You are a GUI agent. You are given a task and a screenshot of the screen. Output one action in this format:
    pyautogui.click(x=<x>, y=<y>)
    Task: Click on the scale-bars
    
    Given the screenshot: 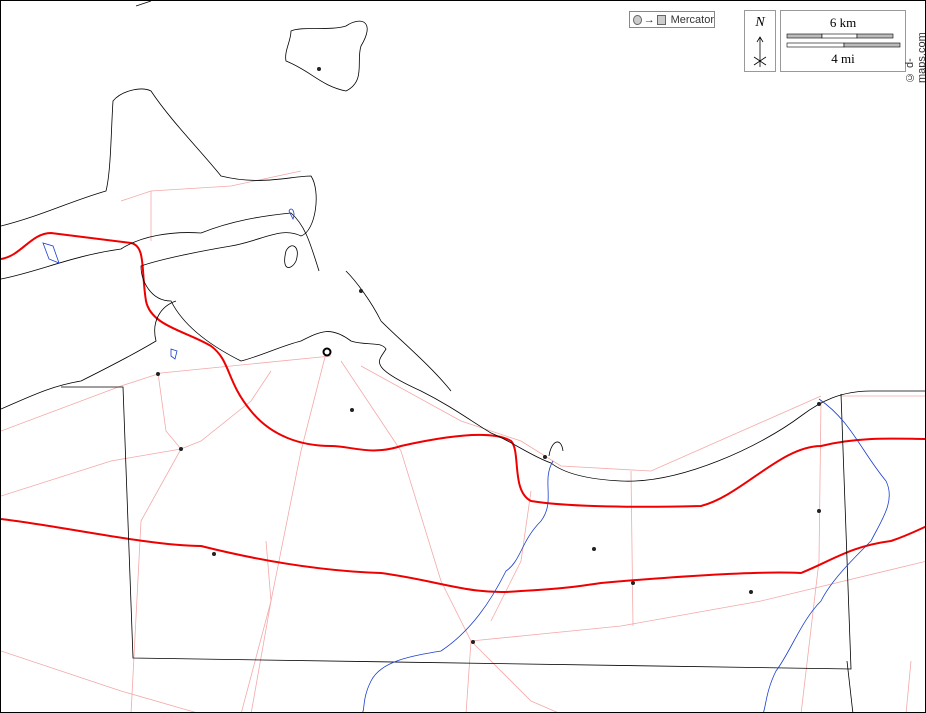 What is the action you would take?
    pyautogui.click(x=843, y=40)
    